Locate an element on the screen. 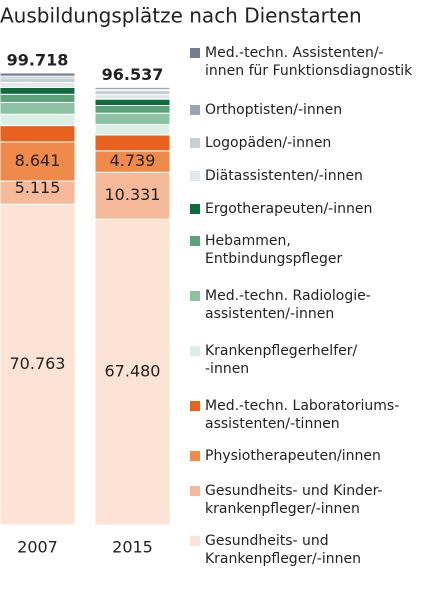  legend-item: Diätassistenten/-innen is located at coordinates (276, 176).